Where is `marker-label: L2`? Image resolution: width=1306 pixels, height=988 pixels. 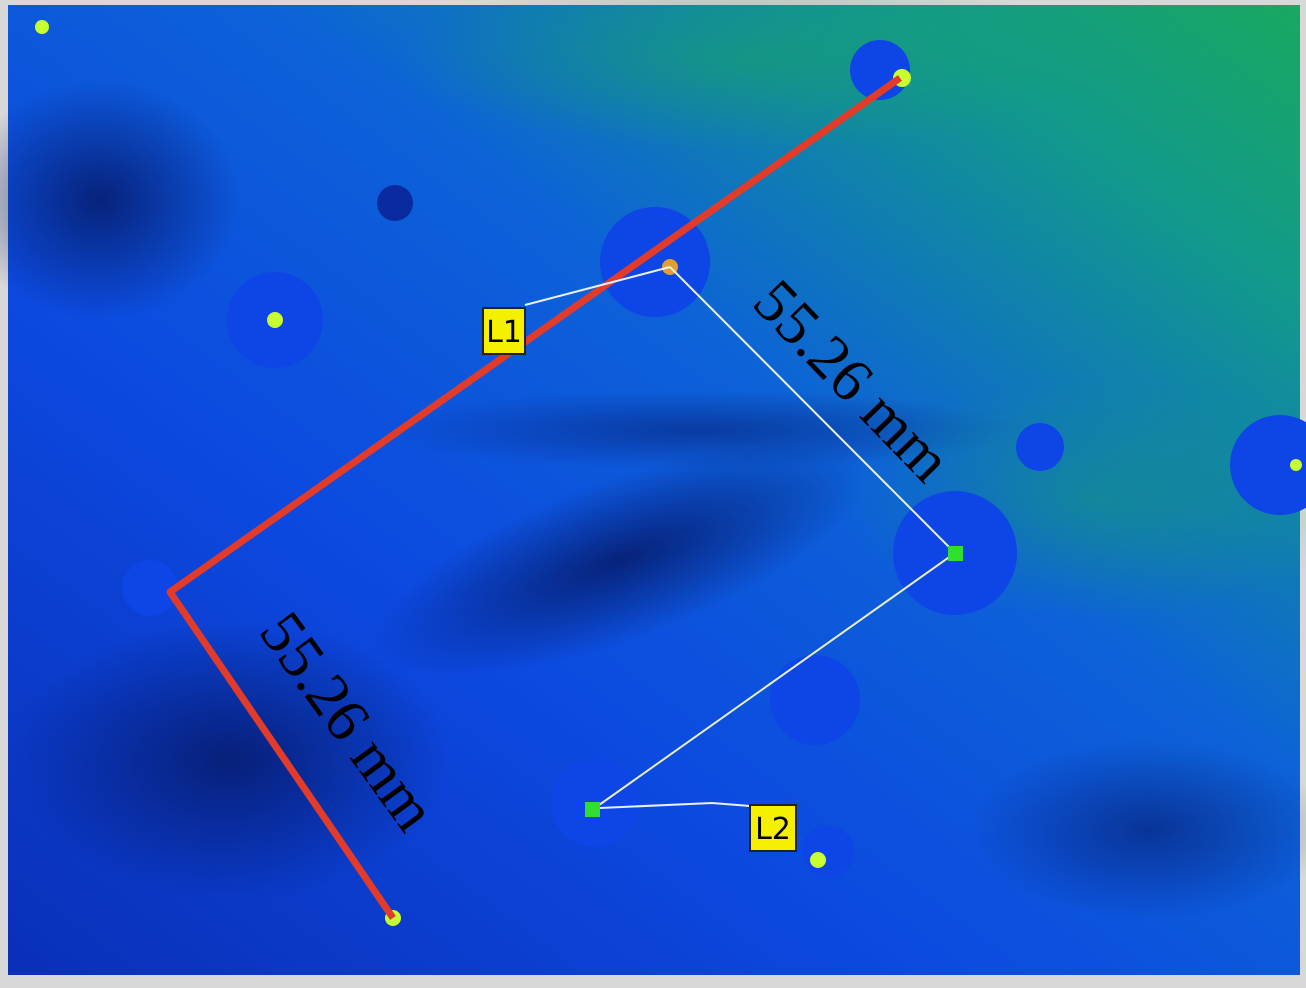 marker-label: L2 is located at coordinates (773, 829).